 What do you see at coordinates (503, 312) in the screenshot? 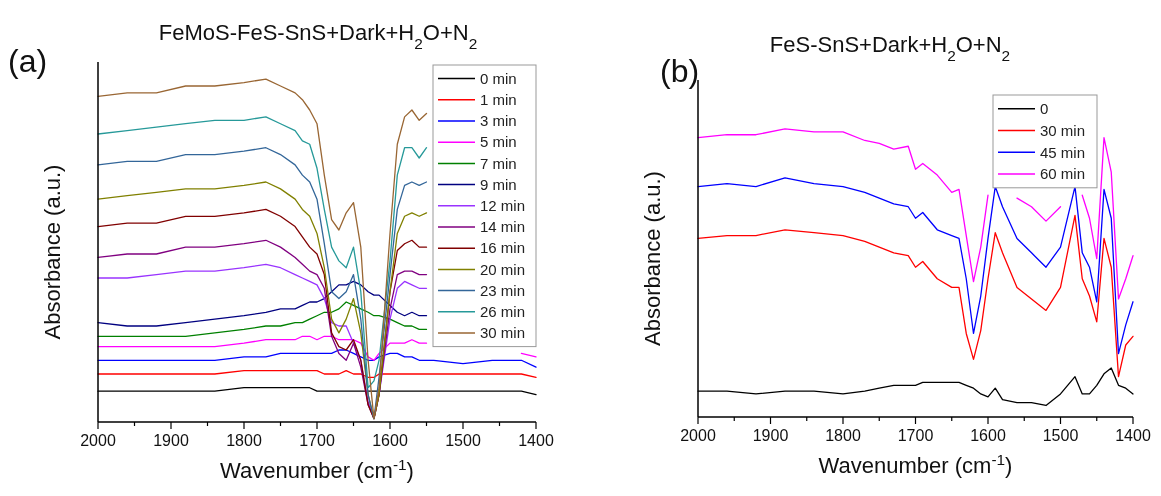
I see `legend-label: 26 min` at bounding box center [503, 312].